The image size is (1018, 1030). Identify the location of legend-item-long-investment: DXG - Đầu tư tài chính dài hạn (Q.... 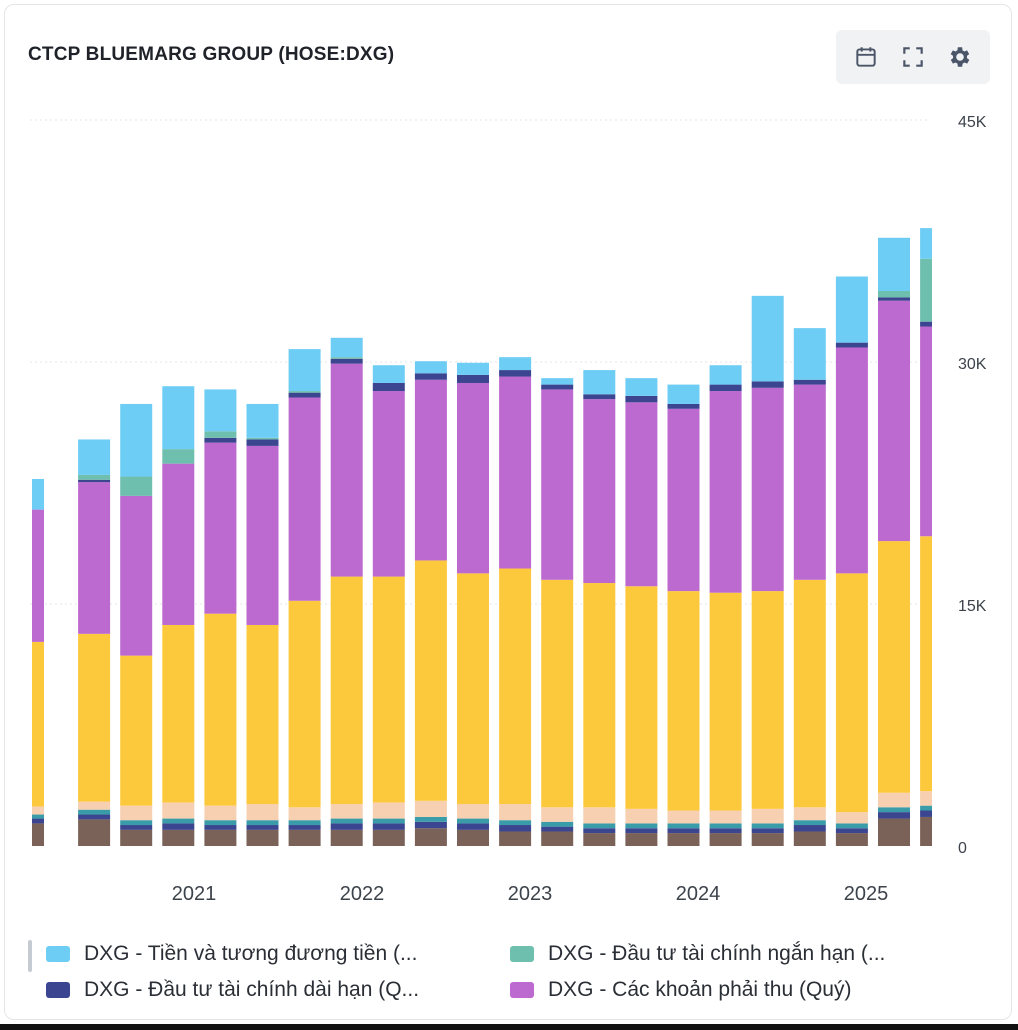
(232, 990).